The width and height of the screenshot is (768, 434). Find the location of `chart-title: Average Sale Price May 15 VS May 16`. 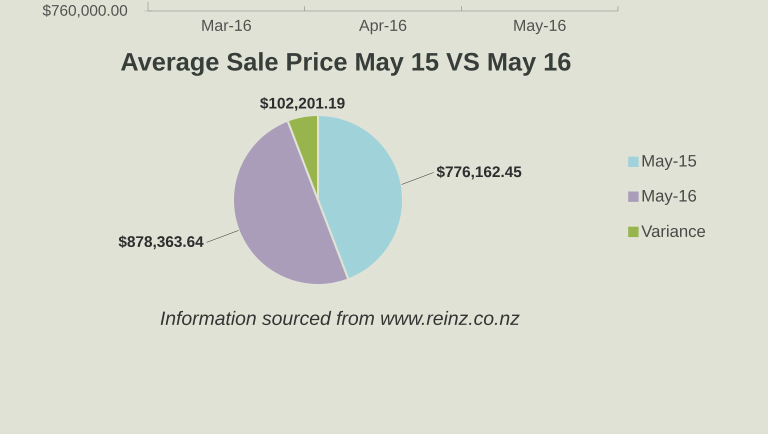

chart-title: Average Sale Price May 15 VS May 16 is located at coordinates (345, 64).